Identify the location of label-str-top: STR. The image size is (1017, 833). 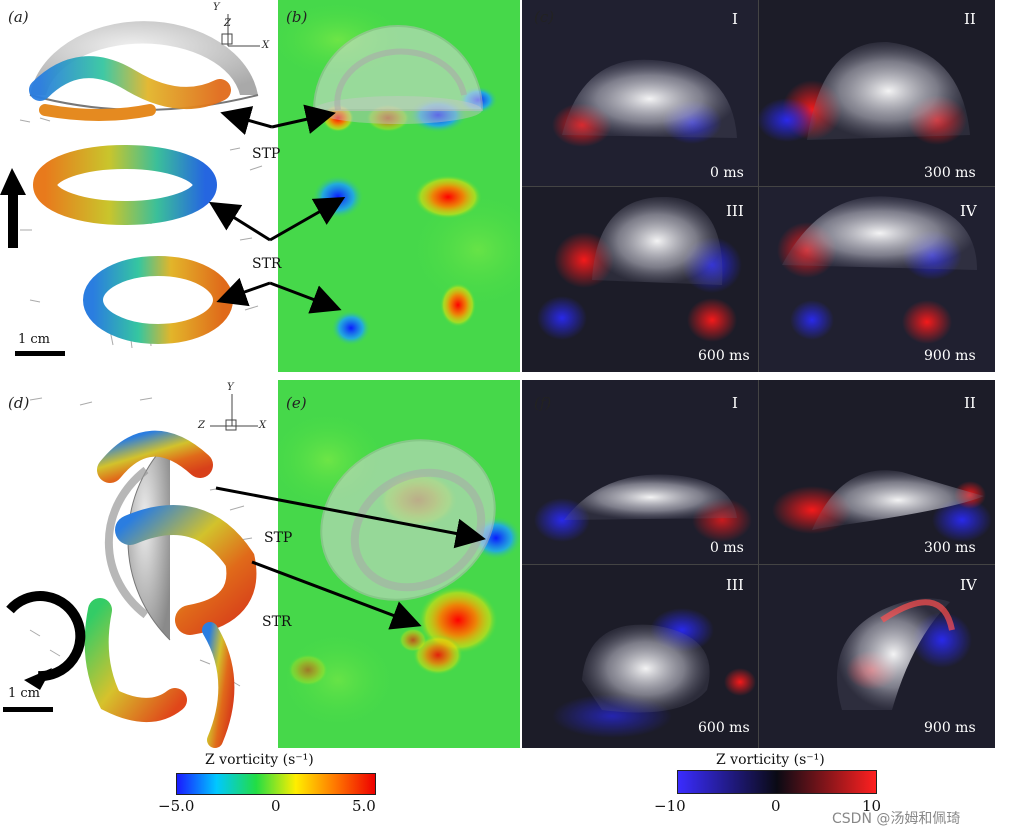
(267, 264).